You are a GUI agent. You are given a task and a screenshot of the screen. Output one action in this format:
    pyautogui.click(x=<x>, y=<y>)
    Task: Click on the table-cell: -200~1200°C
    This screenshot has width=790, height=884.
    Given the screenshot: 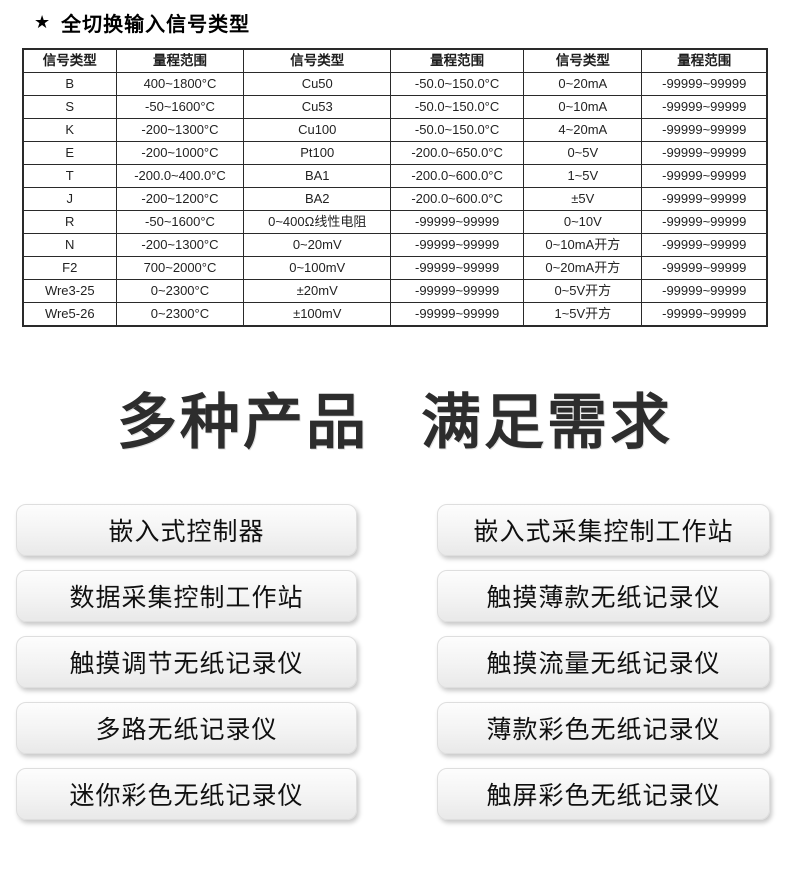 What is the action you would take?
    pyautogui.click(x=180, y=199)
    